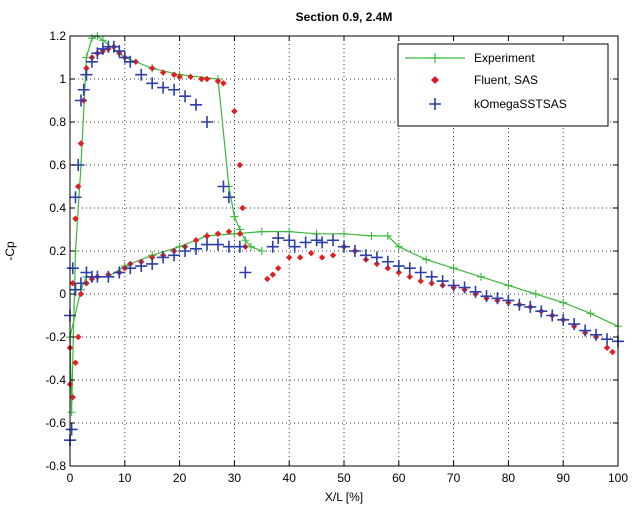 This screenshot has width=641, height=511. Describe the element at coordinates (504, 58) in the screenshot. I see `legend-label-experiment: Experiment` at that location.